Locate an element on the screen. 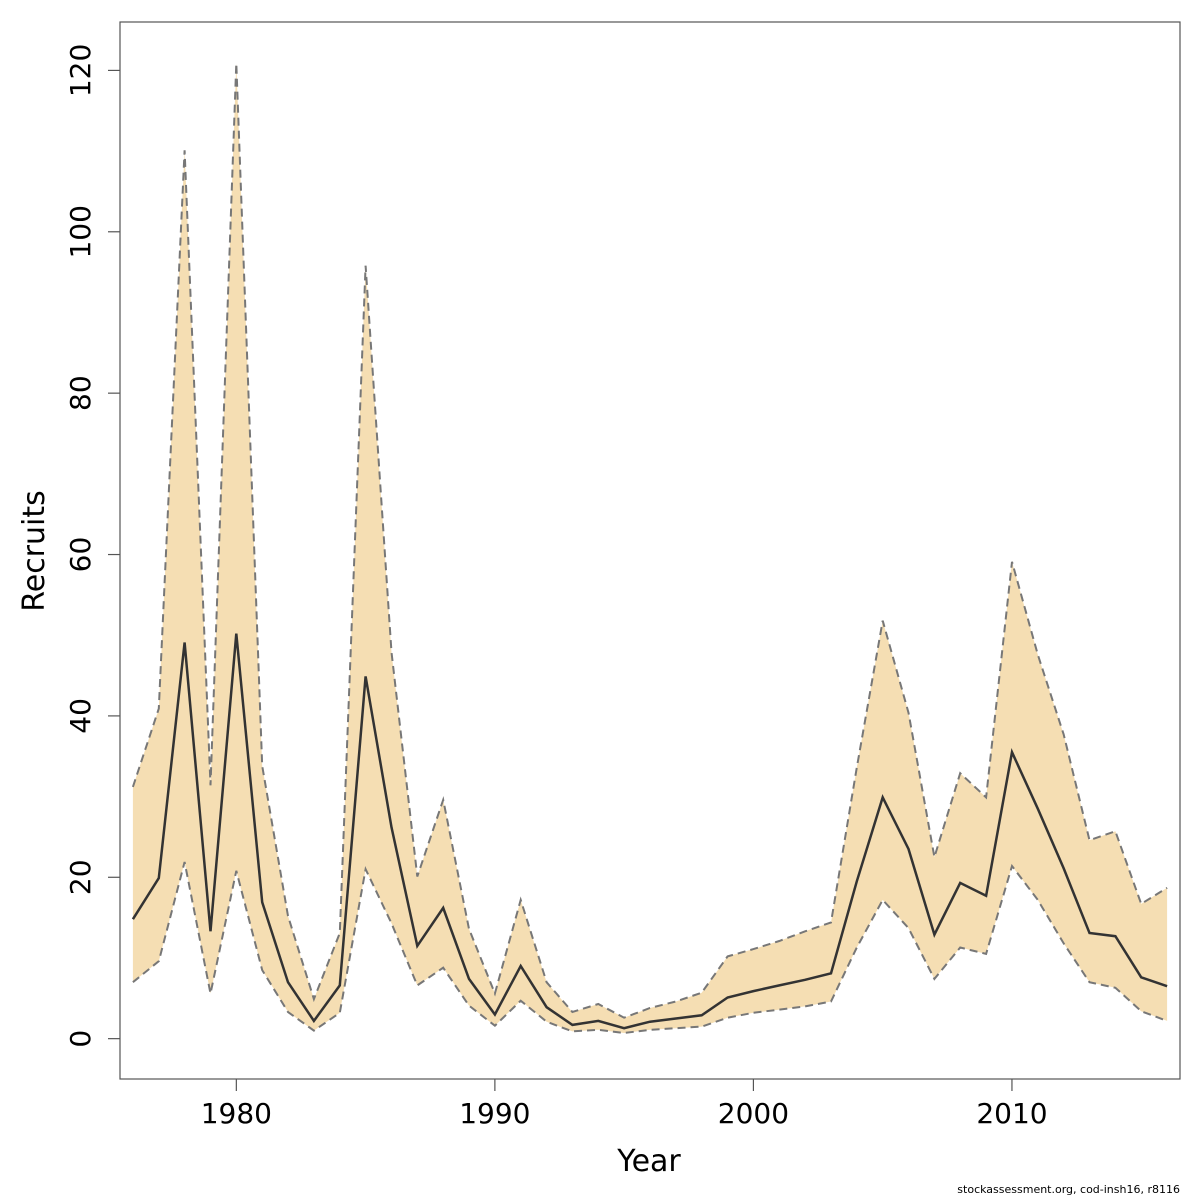  footer-credit: stockassessment.org, cod-insh16, r8116 is located at coordinates (1068, 1189).